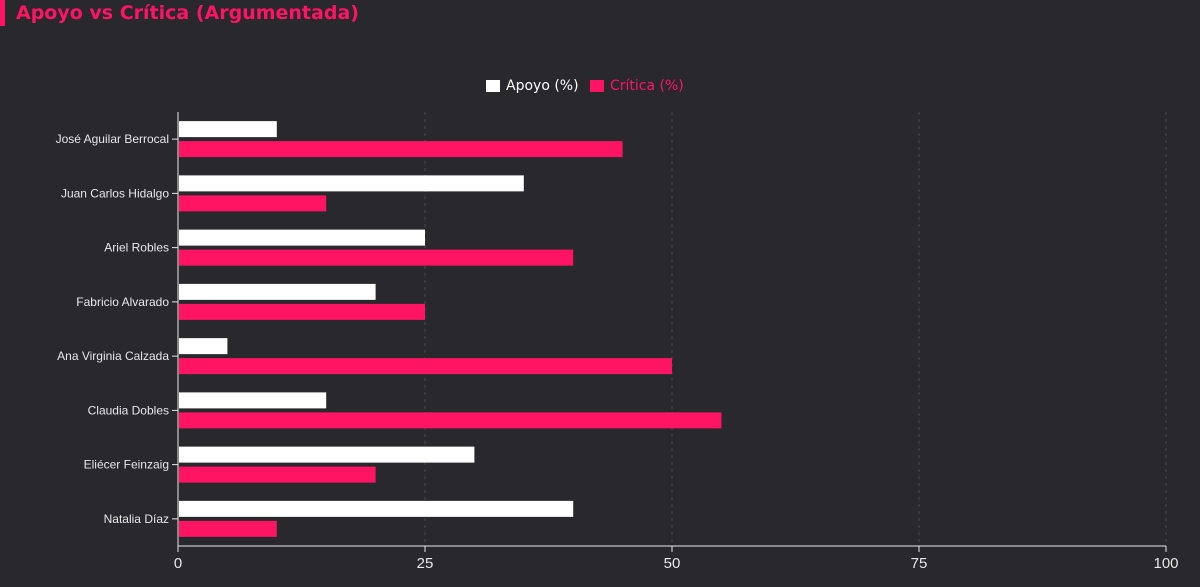  Describe the element at coordinates (115, 193) in the screenshot. I see `category-label: Juan Carlos Hidalgo` at that location.